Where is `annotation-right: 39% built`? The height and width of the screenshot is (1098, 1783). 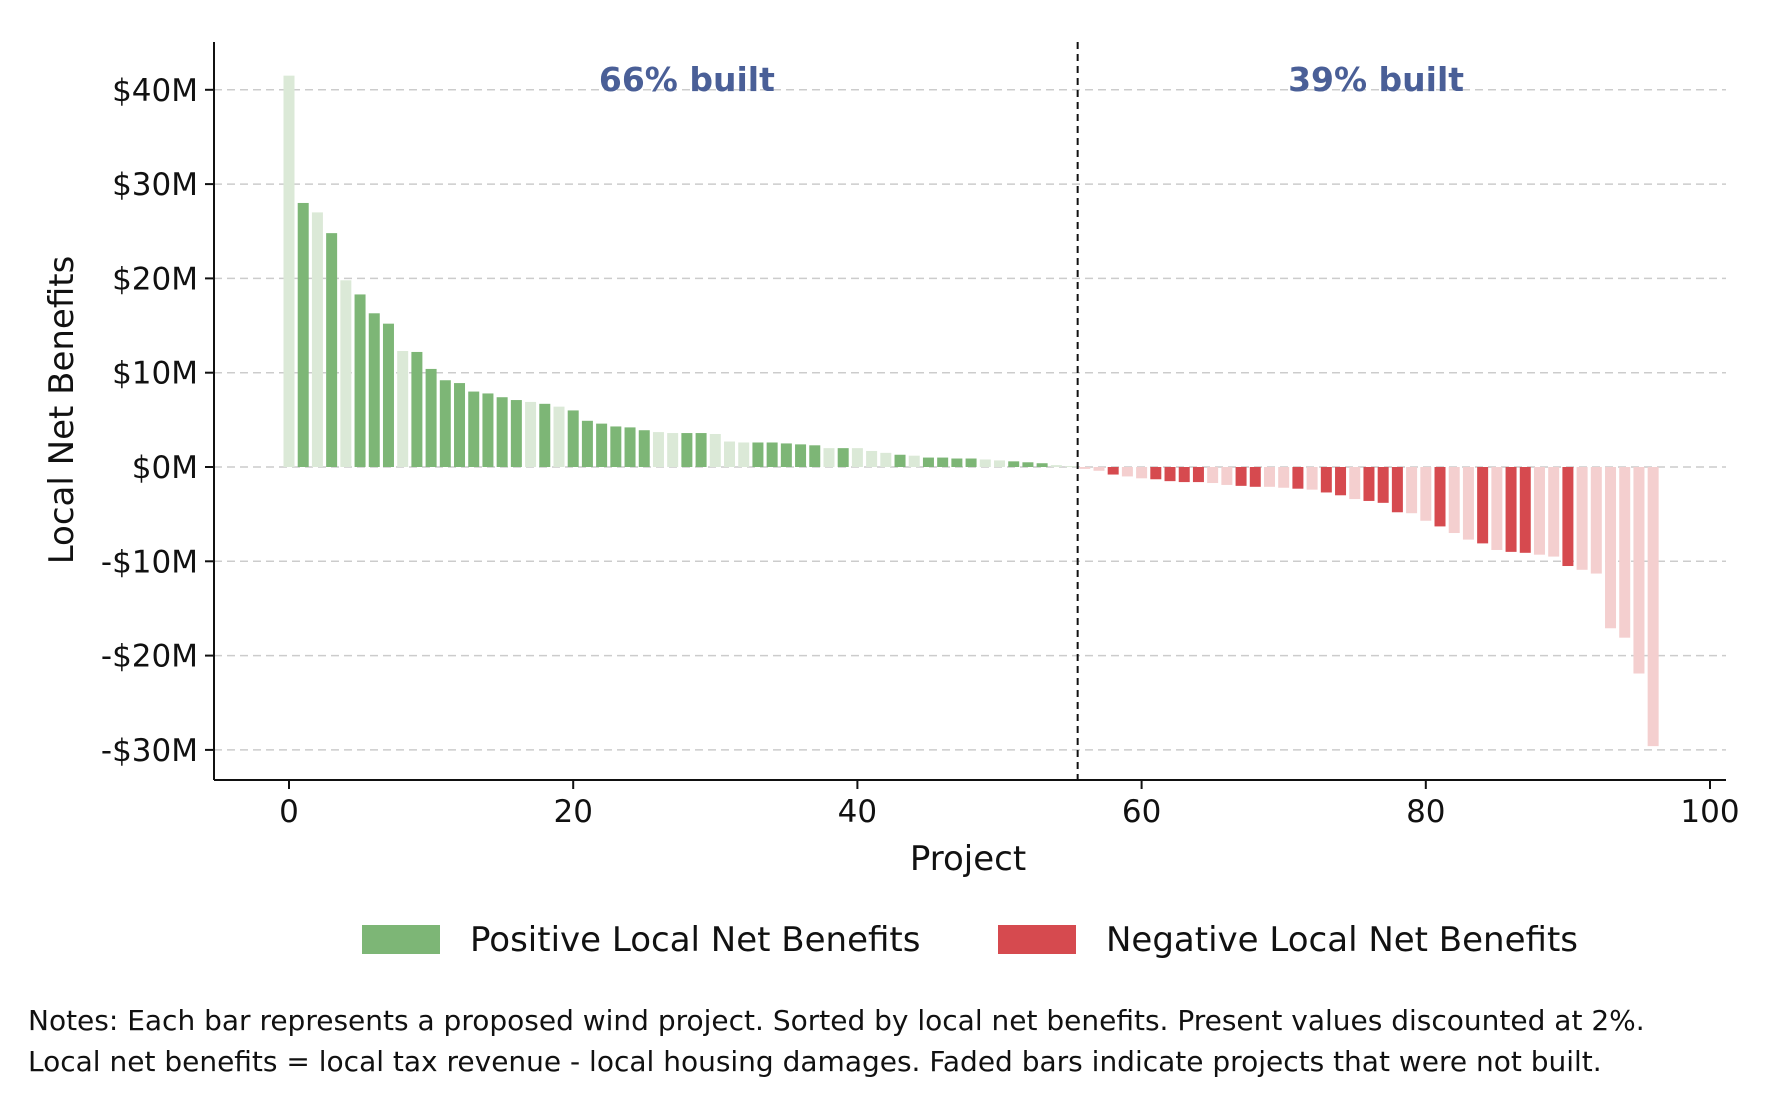
annotation-right: 39% built is located at coordinates (1376, 79).